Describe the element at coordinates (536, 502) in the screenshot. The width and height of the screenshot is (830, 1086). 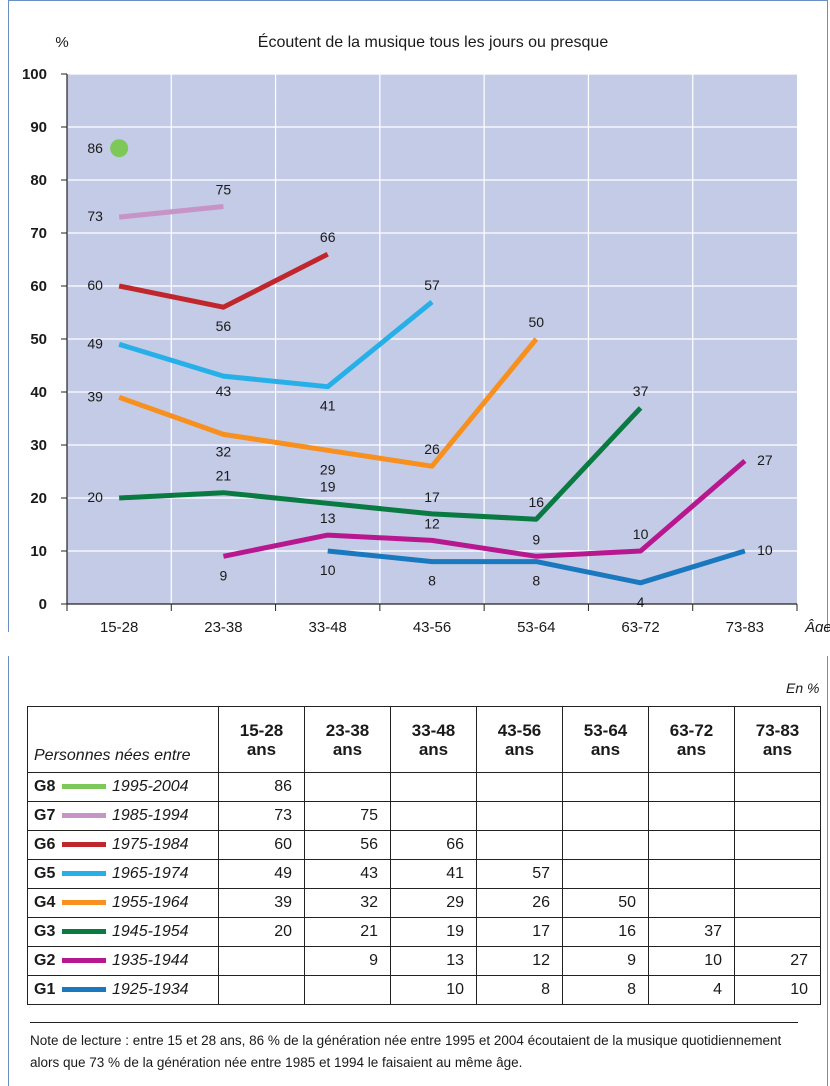
I see `data-label: 16` at that location.